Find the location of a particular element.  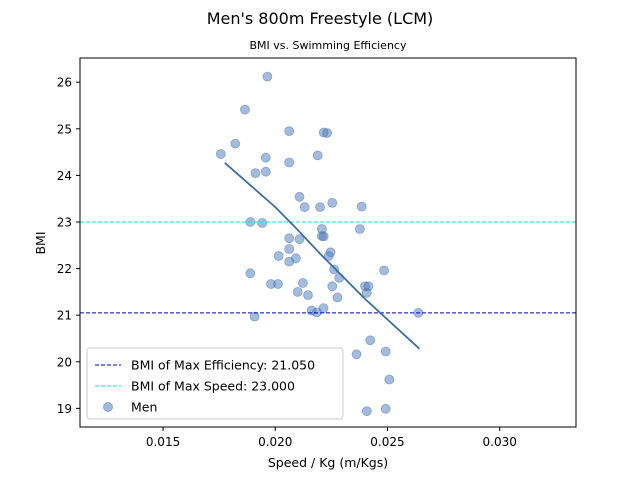

y-axis-label: BMI is located at coordinates (40, 242).